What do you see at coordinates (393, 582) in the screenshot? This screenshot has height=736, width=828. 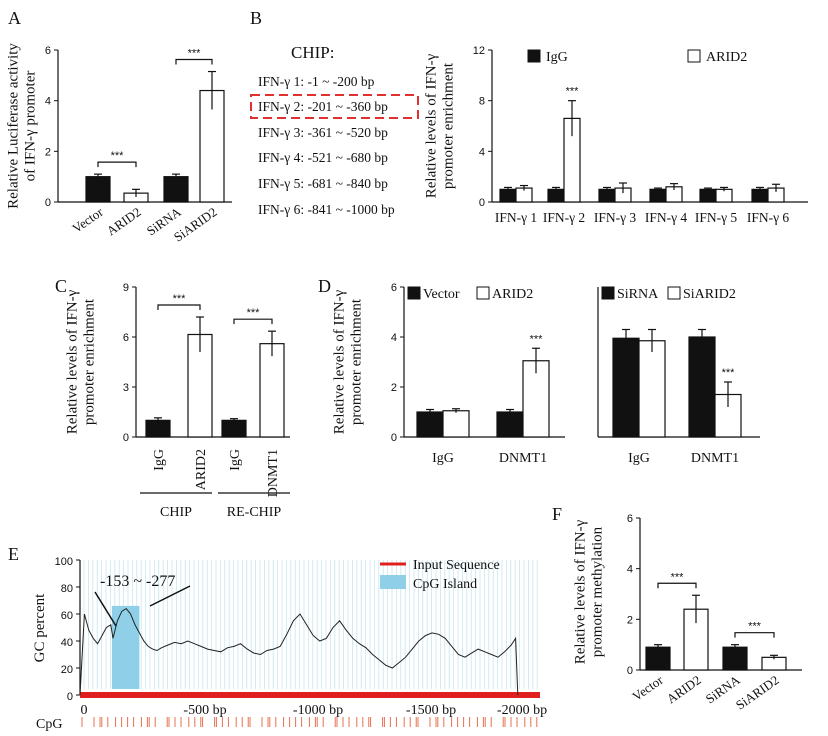 I see `chart-e-legend-swatch-cpg` at bounding box center [393, 582].